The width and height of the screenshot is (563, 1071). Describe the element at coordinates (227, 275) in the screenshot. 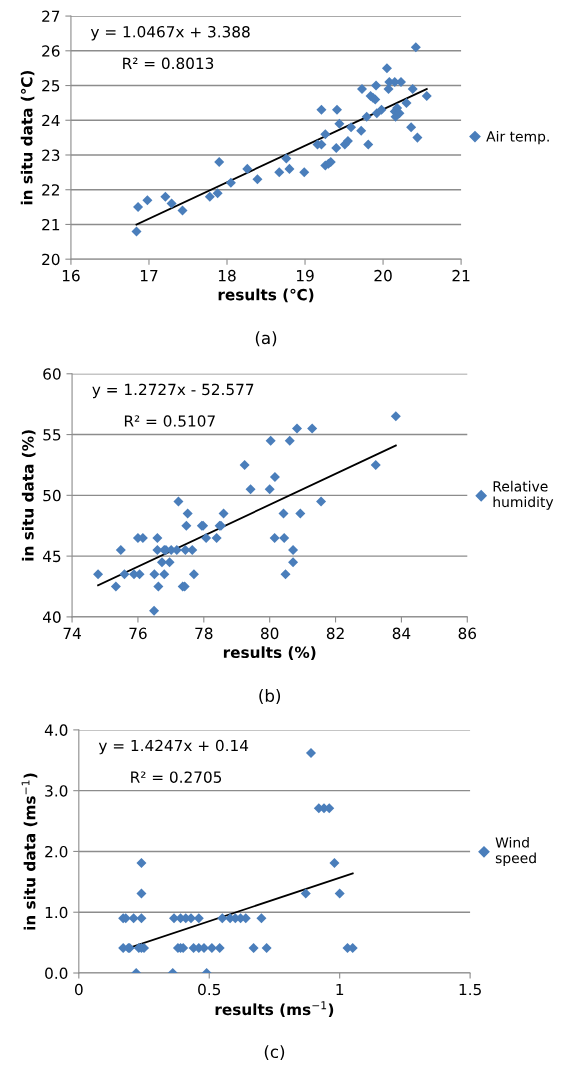

I see `x-tick-label: 18` at that location.